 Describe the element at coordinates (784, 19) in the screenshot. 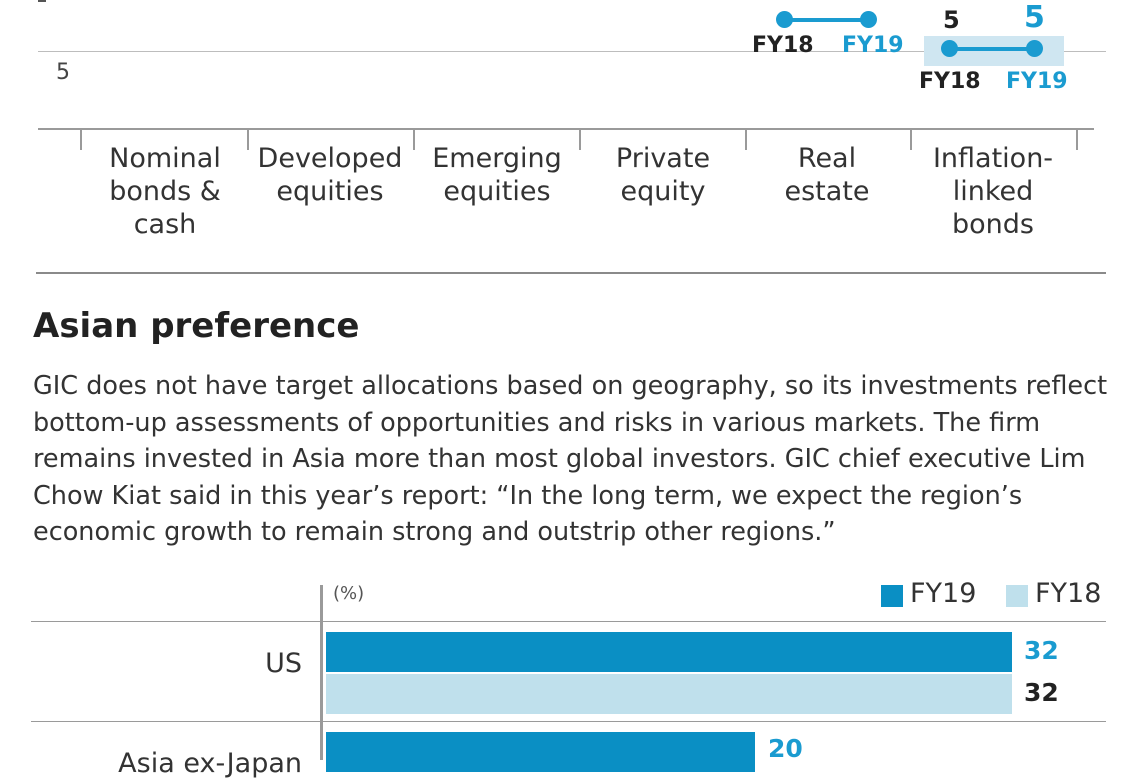

I see `real-estate-fy18-dot` at that location.